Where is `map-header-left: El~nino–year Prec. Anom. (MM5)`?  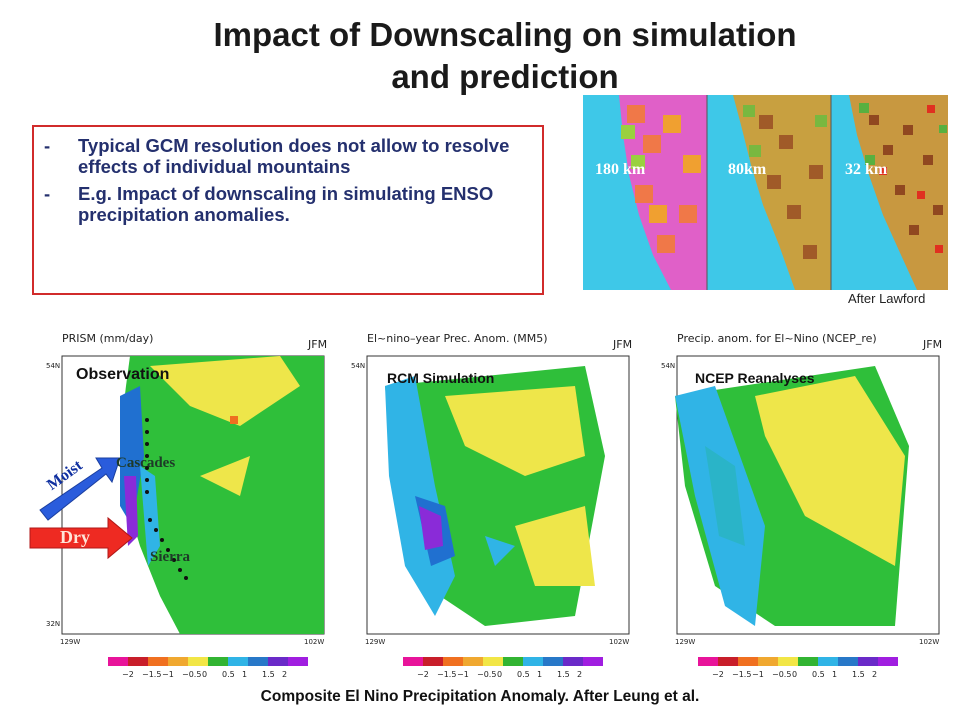 map-header-left: El~nino–year Prec. Anom. (MM5) is located at coordinates (457, 338).